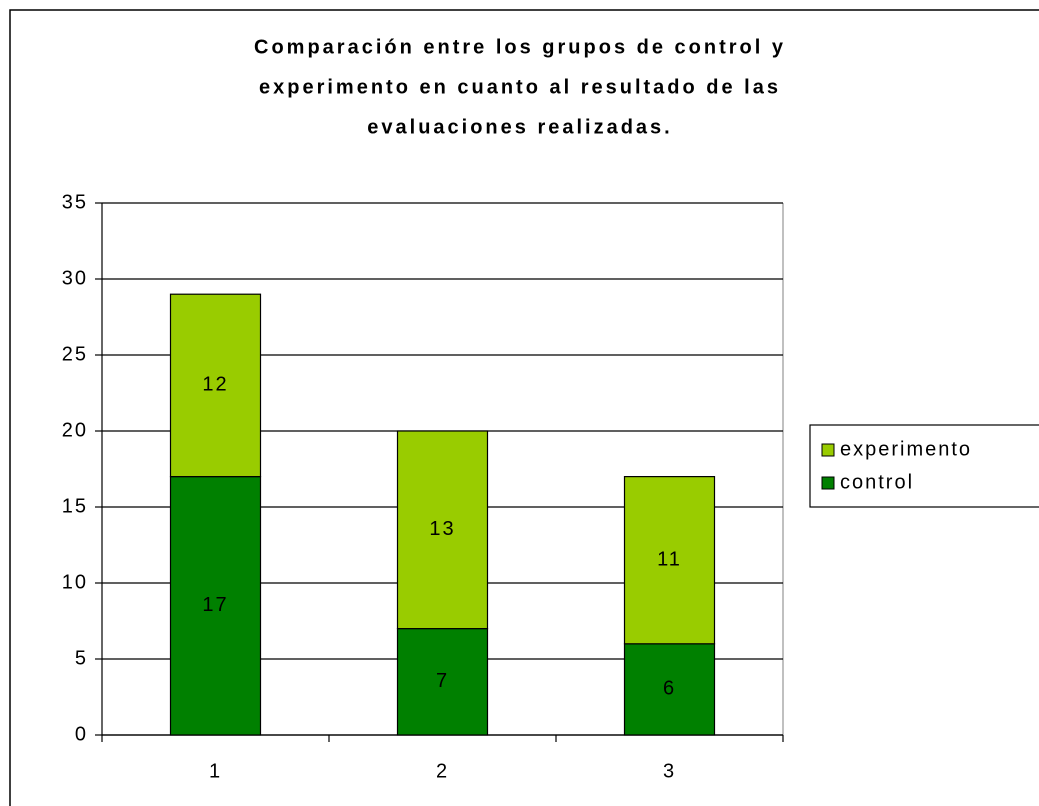 The height and width of the screenshot is (806, 1039). I want to click on chart-title: evaluaciones realizadas., so click(519, 127).